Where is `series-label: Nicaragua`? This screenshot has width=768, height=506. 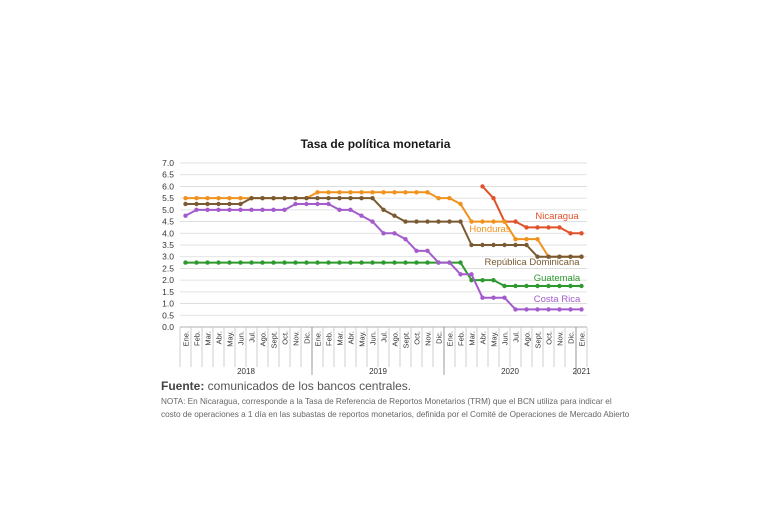
series-label: Nicaragua is located at coordinates (557, 216).